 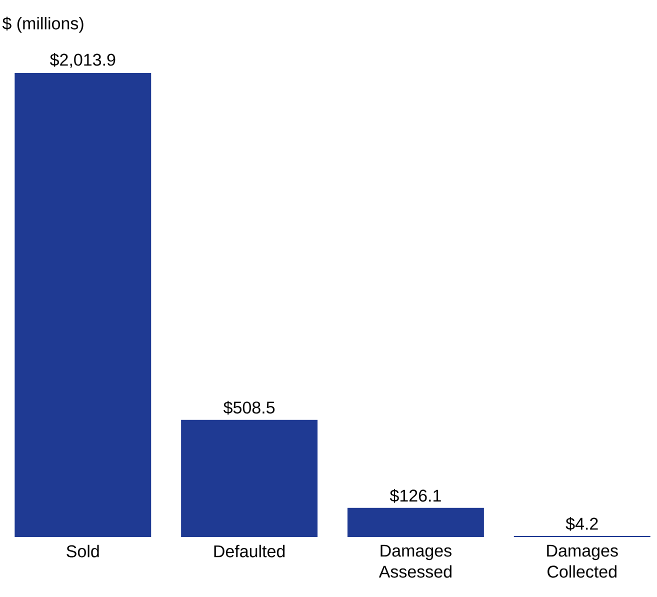 What do you see at coordinates (43, 24) in the screenshot?
I see `y-axis-title: $ (millions)` at bounding box center [43, 24].